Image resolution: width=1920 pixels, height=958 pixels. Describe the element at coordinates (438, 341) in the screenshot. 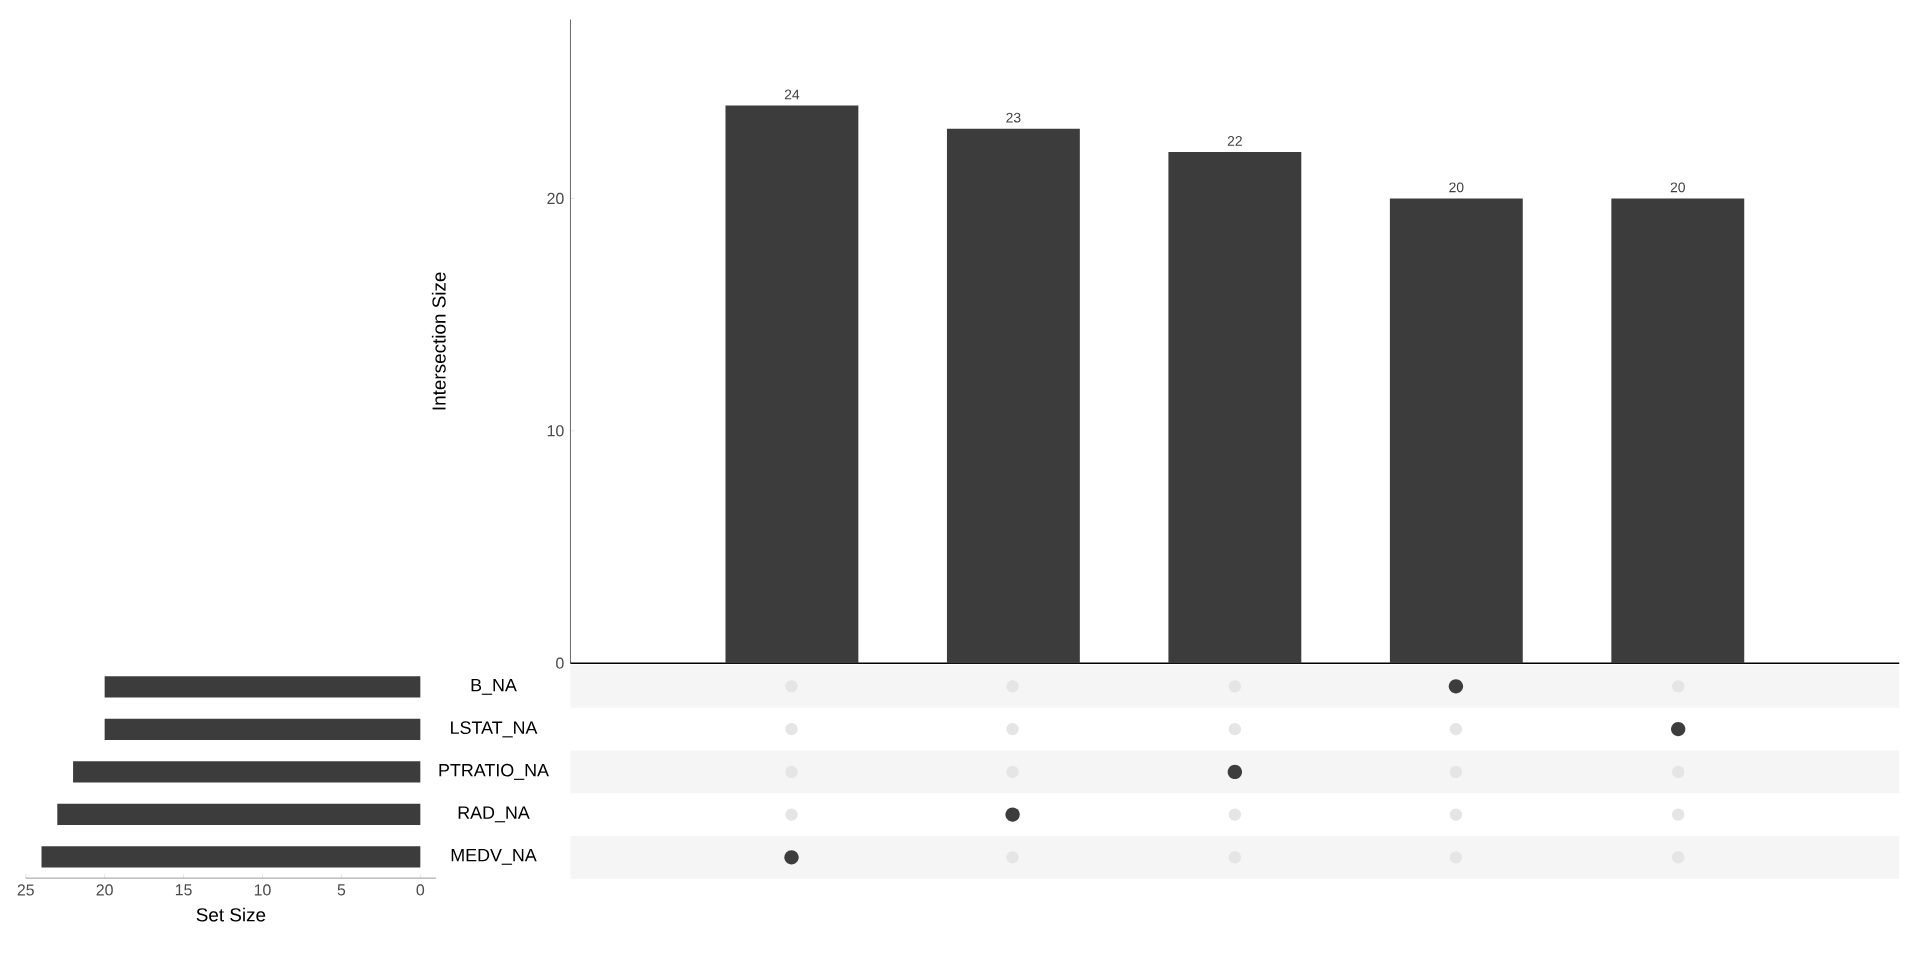

I see `y-axis-title: Intersection Size` at that location.